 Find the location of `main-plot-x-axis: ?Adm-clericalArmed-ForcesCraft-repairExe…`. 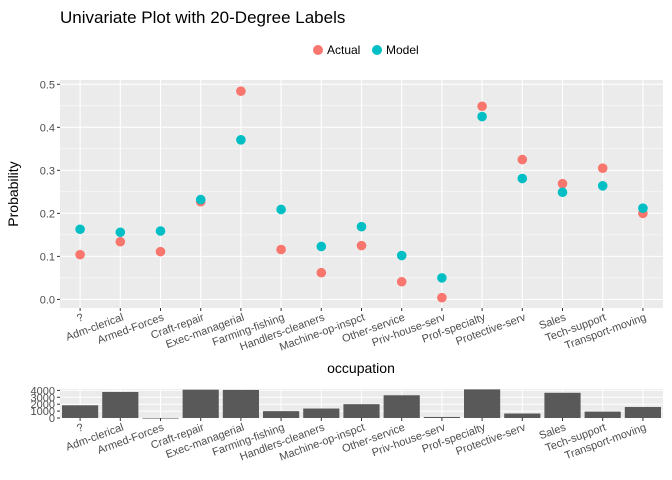

main-plot-x-axis: ?Adm-clericalArmed-ForcesCraft-repairExe… is located at coordinates (356, 331).